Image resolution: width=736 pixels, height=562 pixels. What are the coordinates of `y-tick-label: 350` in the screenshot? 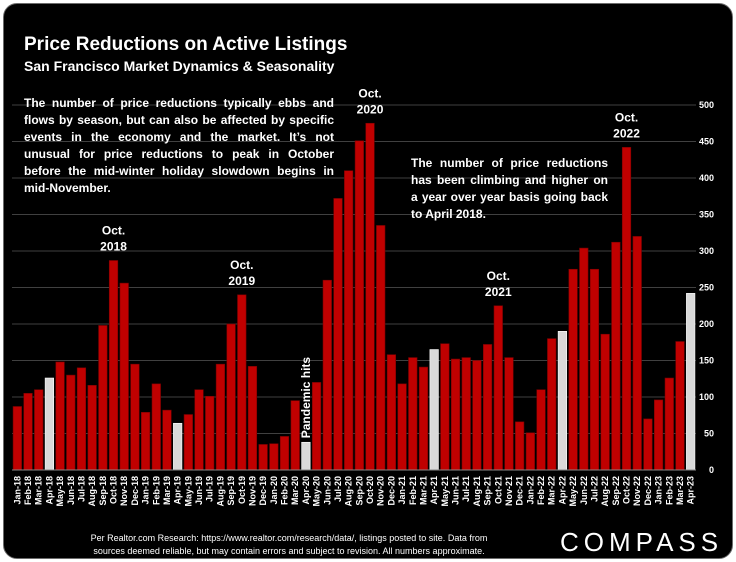 It's located at (706, 215).